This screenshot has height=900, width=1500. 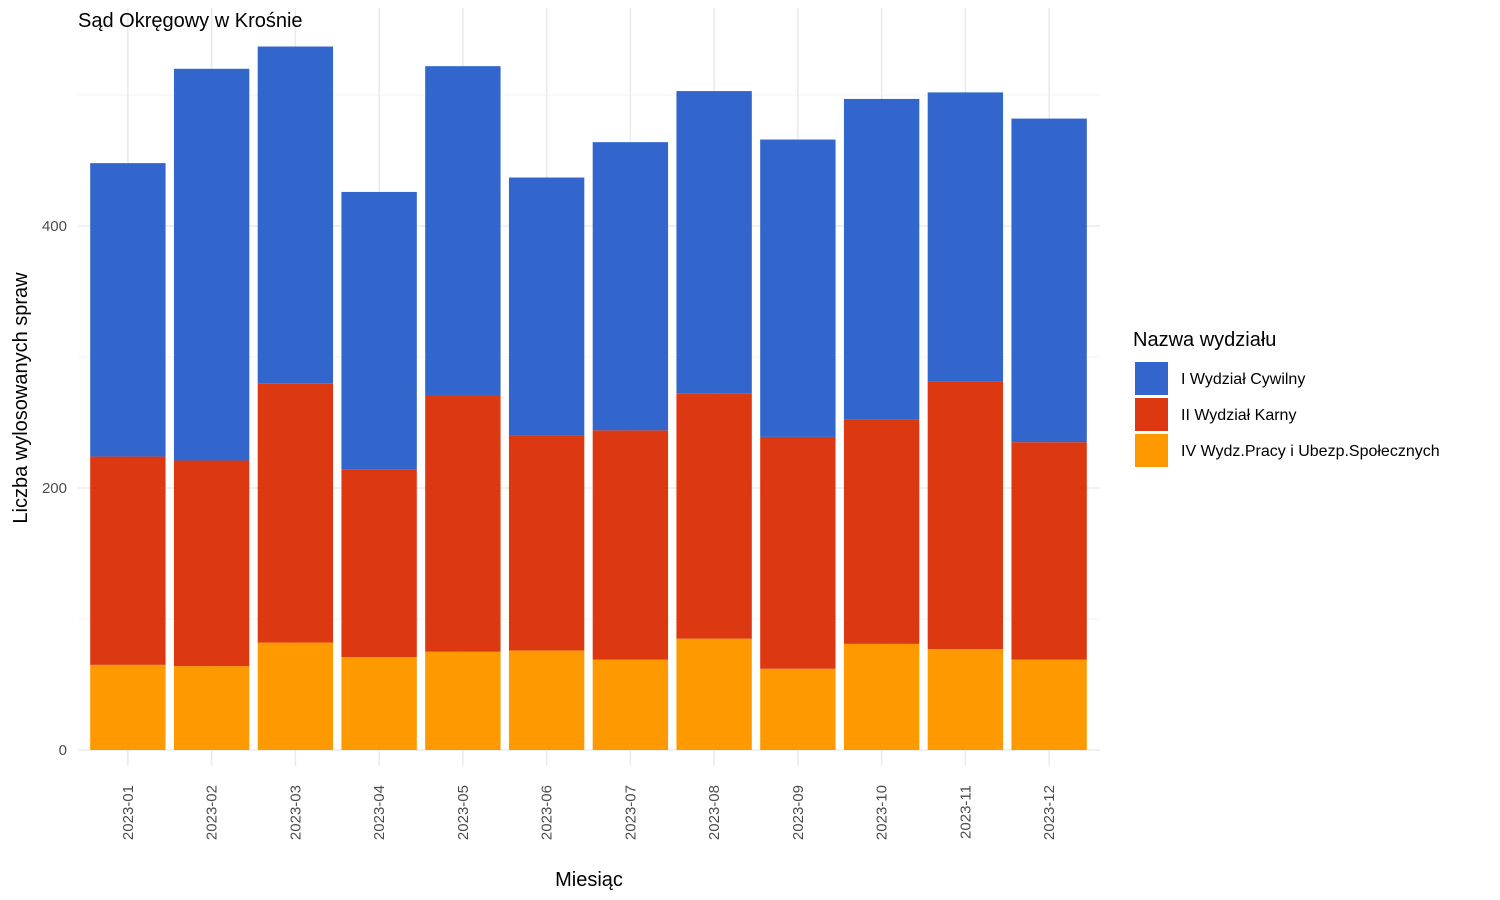 I want to click on legend-label: I Wydział Cywilny, so click(x=1243, y=379).